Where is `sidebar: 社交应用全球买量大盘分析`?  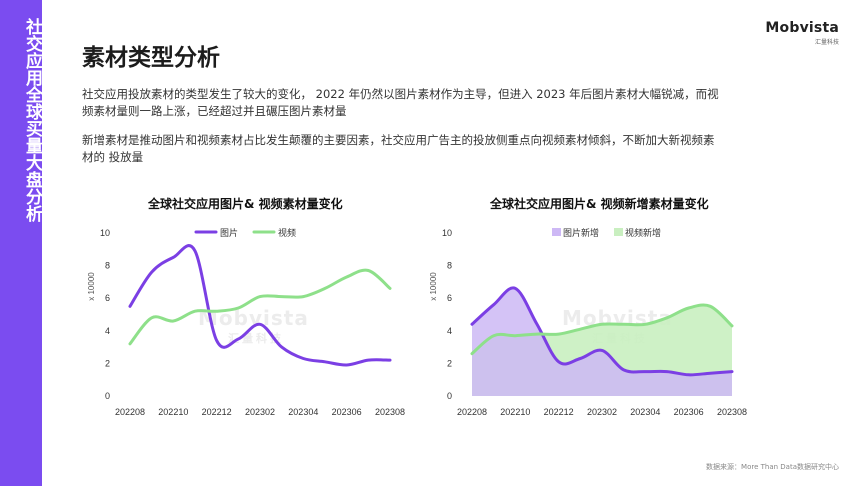
sidebar: 社交应用全球买量大盘分析 is located at coordinates (21, 243).